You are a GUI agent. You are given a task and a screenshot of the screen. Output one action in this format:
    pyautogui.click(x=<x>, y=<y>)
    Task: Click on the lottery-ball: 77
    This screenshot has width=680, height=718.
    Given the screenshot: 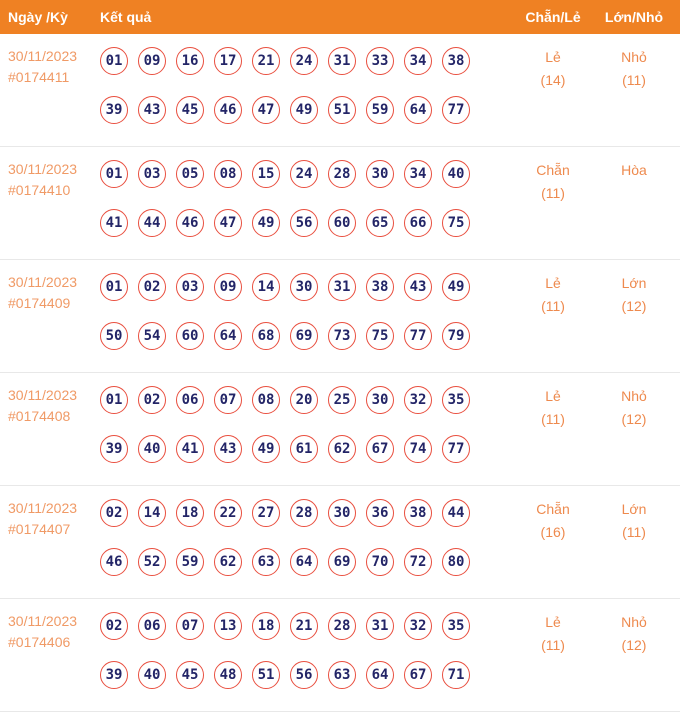 What is the action you would take?
    pyautogui.click(x=456, y=449)
    